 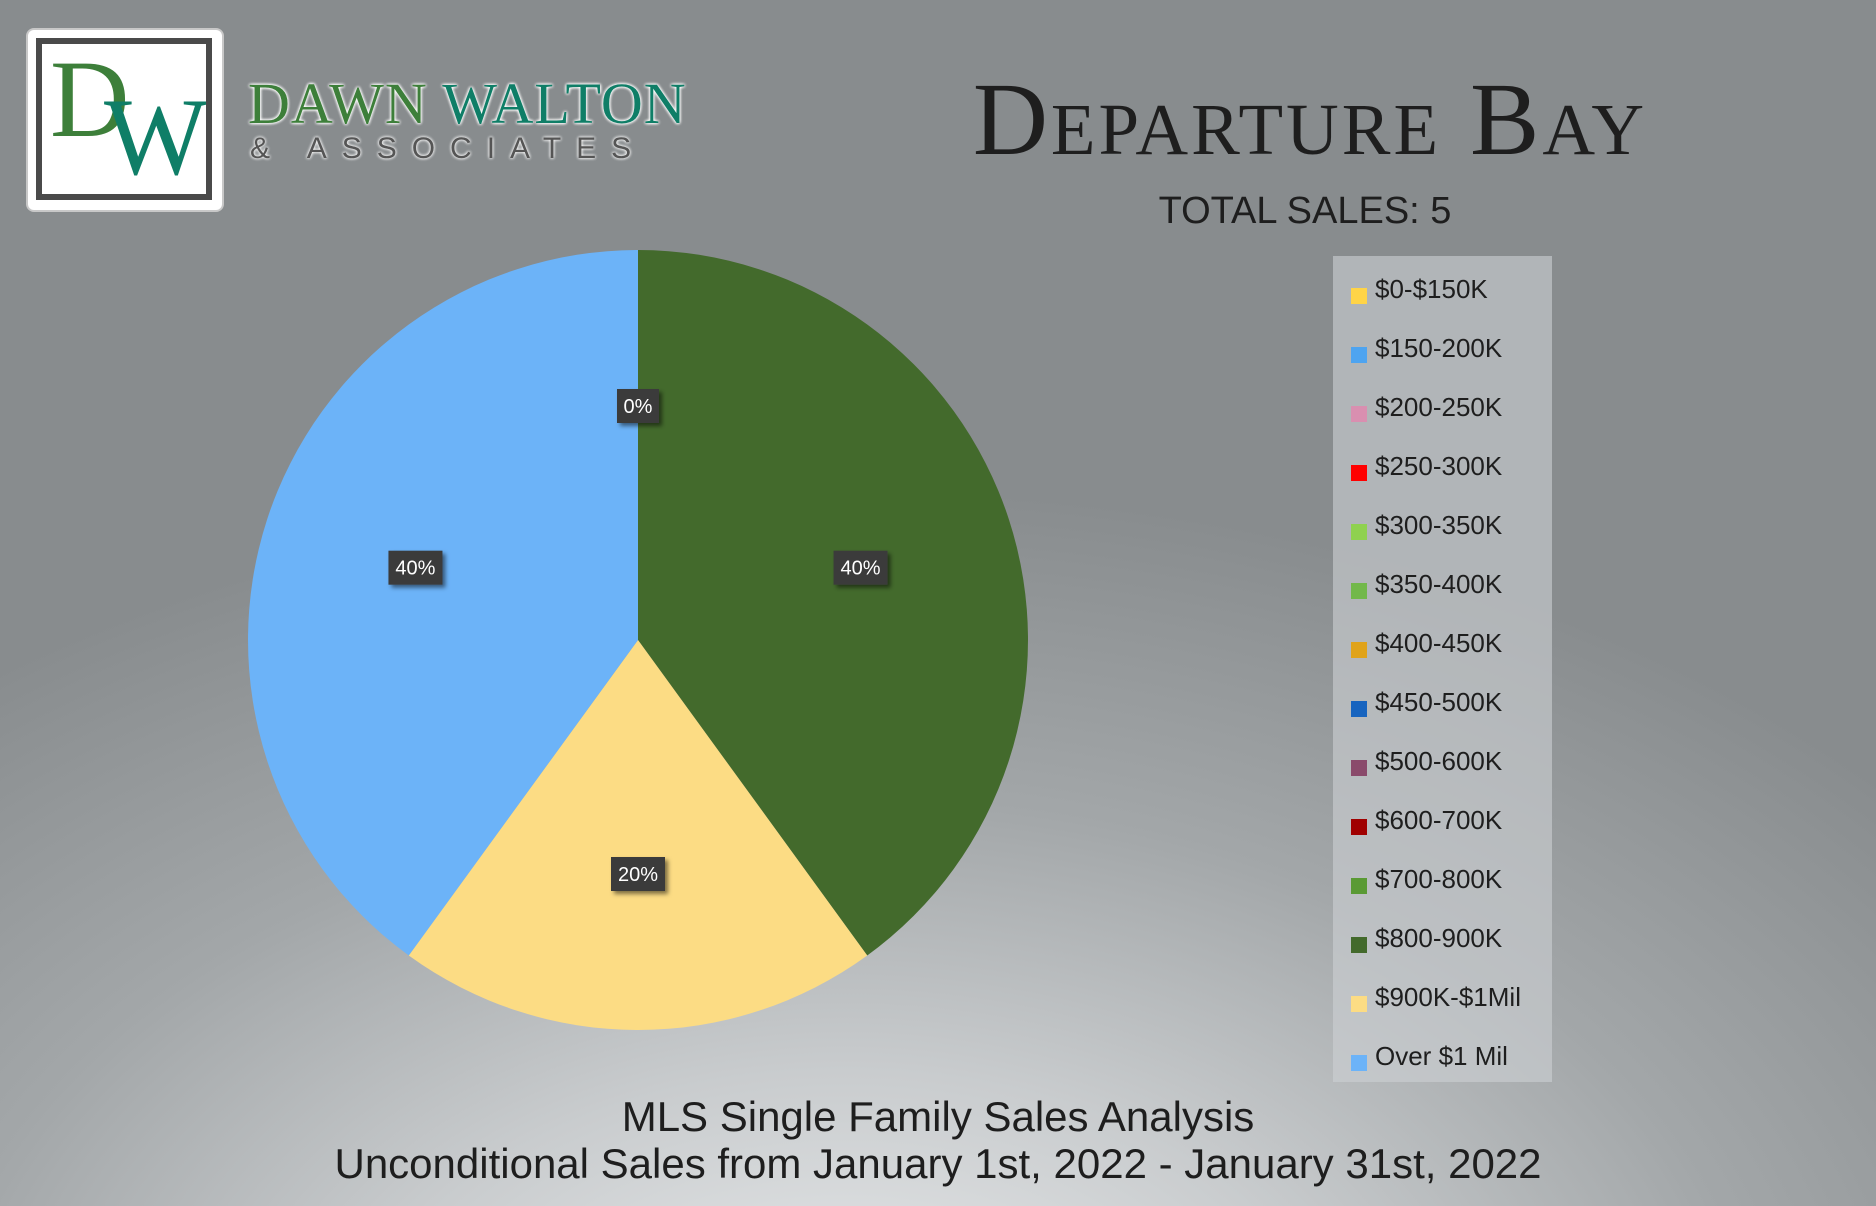 I want to click on legend-item-900k-1mil: $900K-$1Mil, so click(x=1451, y=1003).